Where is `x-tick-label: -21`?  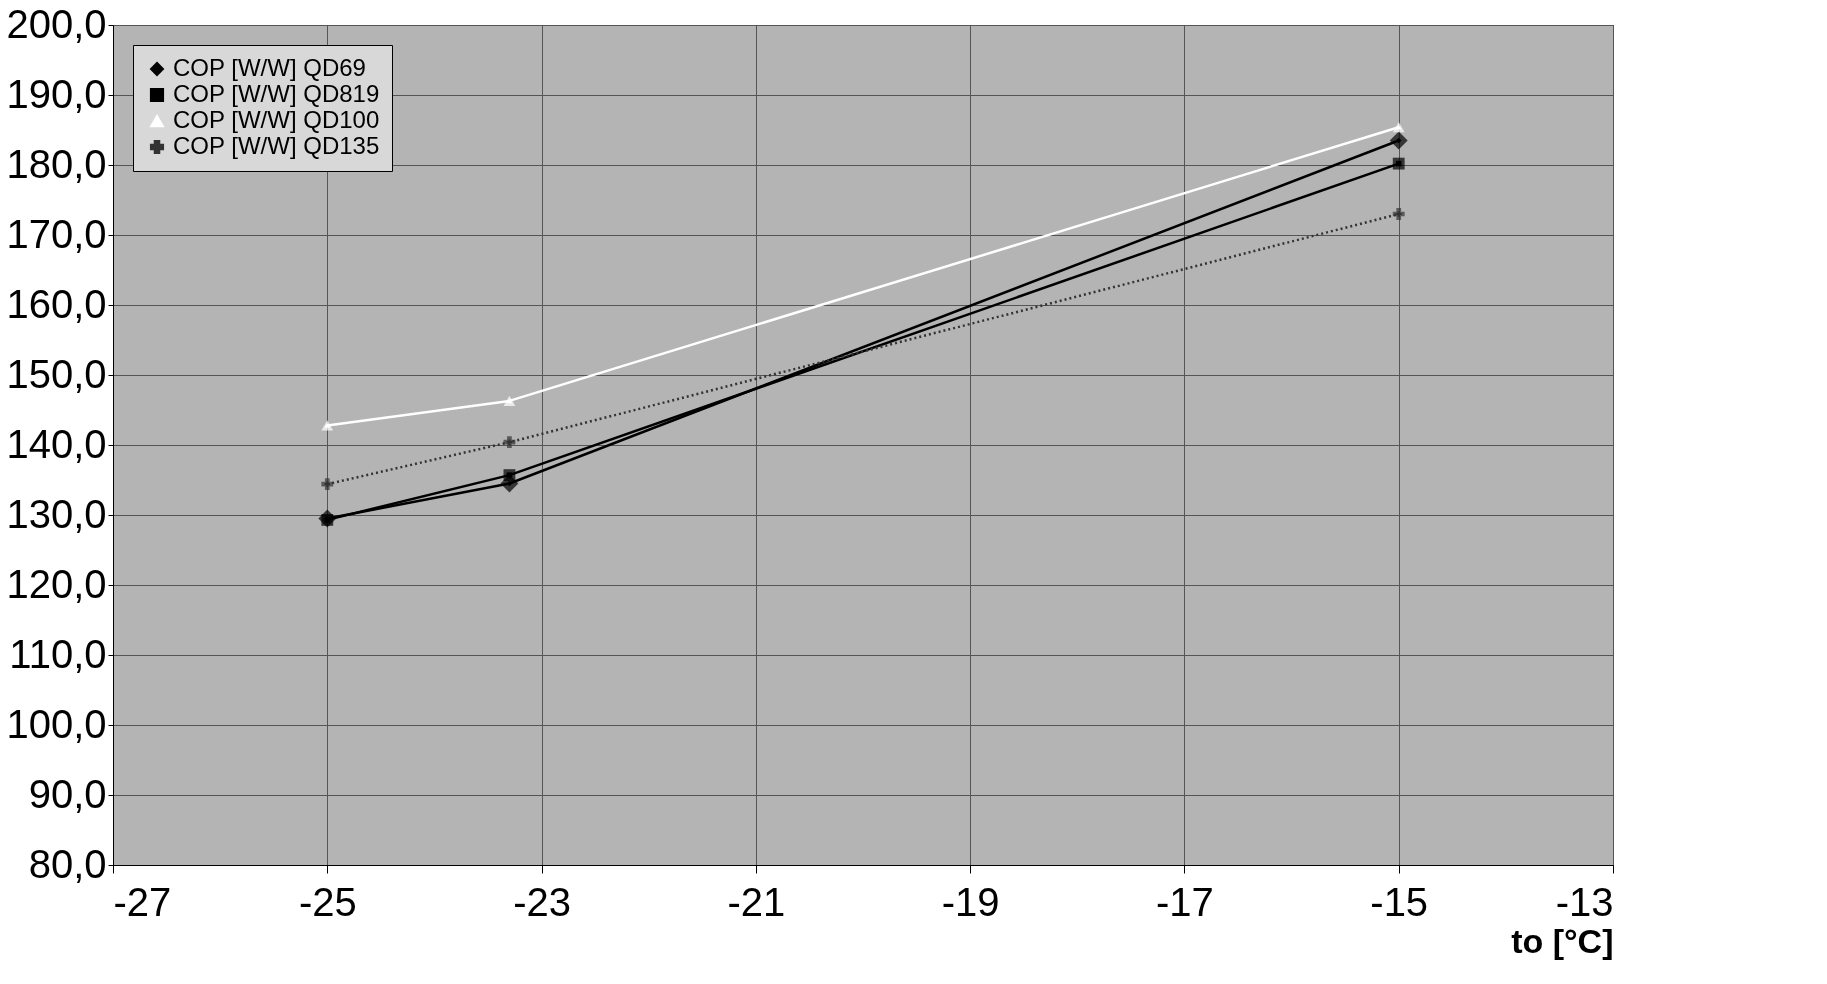 x-tick-label: -21 is located at coordinates (756, 901).